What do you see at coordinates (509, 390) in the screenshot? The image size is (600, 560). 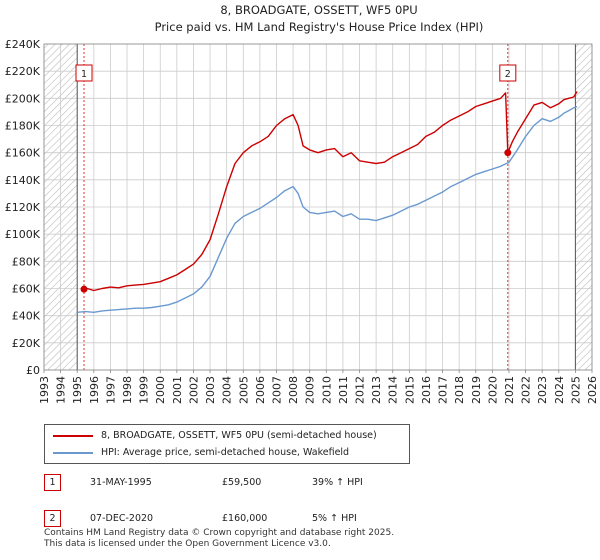 I see `x-tick-label: 2021` at bounding box center [509, 390].